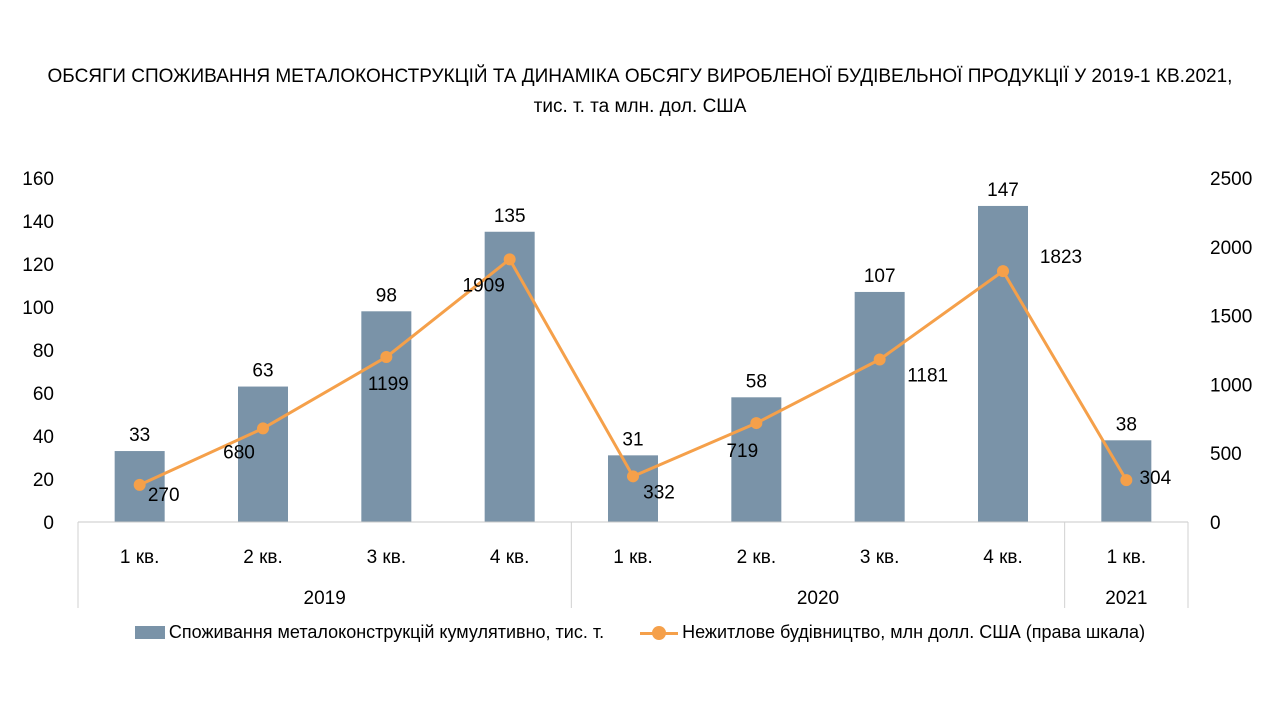 This screenshot has width=1280, height=720. What do you see at coordinates (880, 276) in the screenshot?
I see `bar-value-label: 107` at bounding box center [880, 276].